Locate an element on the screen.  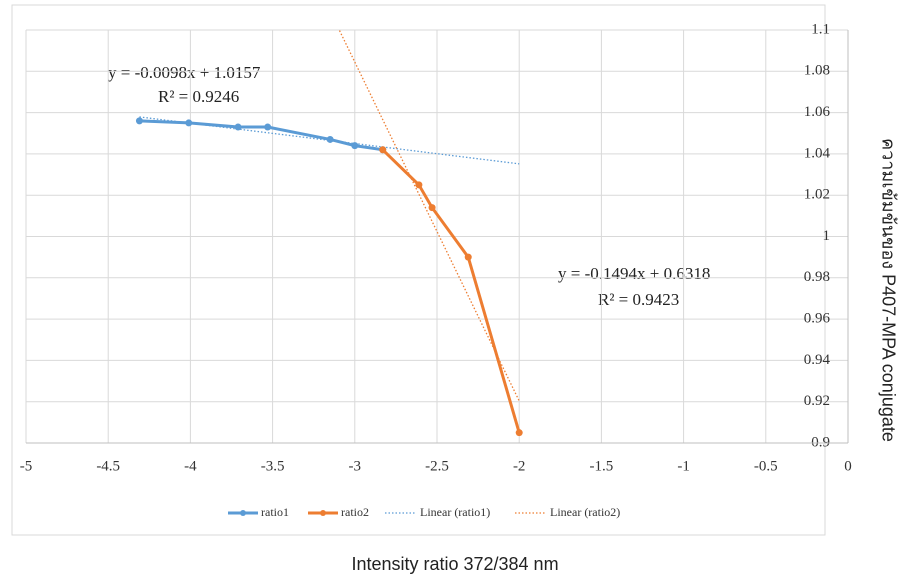
r-squared: R² = 0.9246 is located at coordinates (198, 96).